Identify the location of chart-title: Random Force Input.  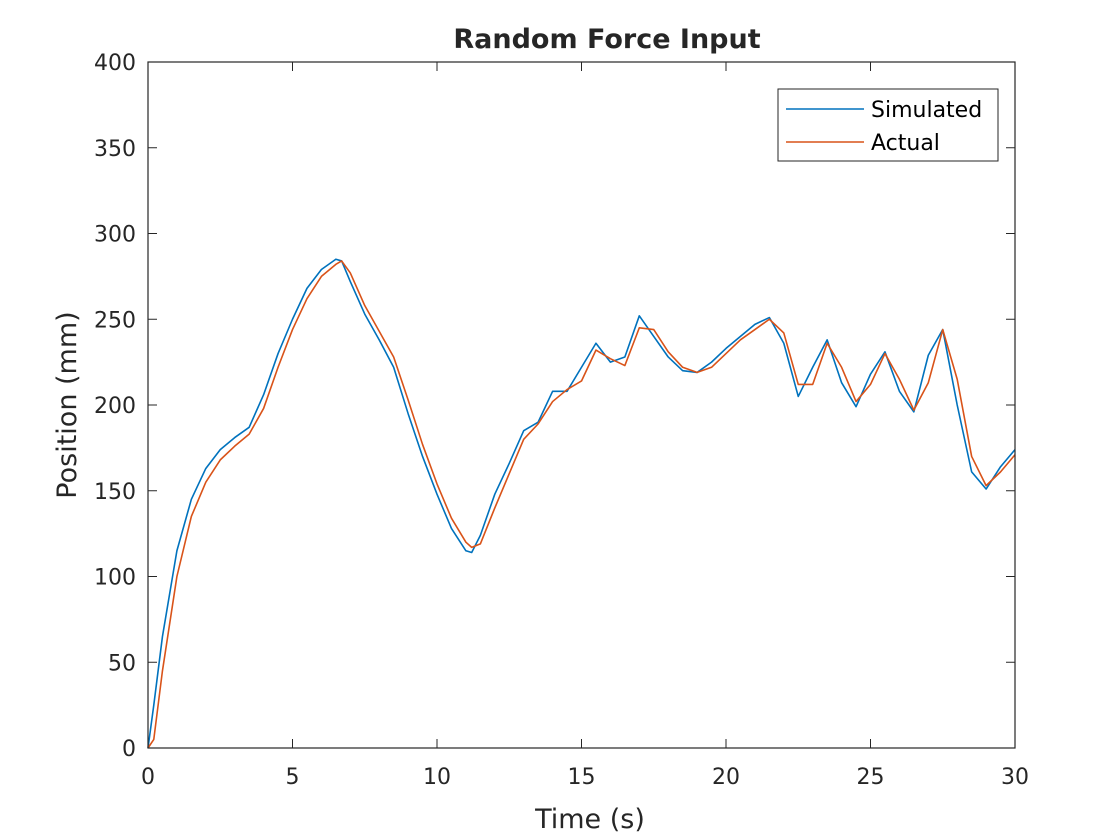
(606, 39).